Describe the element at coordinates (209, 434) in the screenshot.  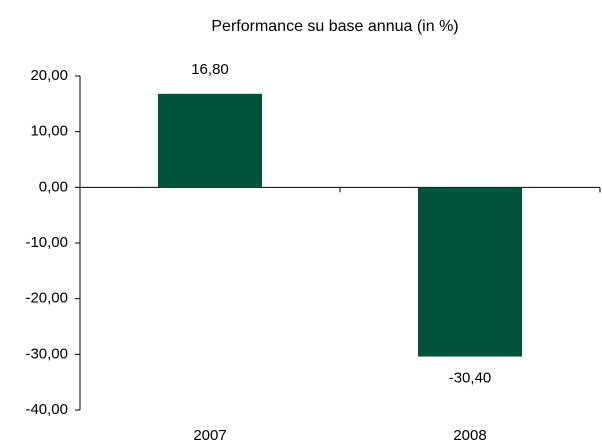
I see `x-tick-label: 2007` at that location.